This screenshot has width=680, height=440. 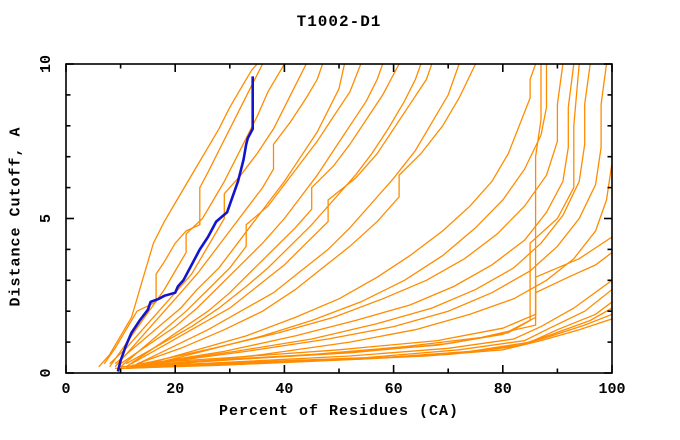 I want to click on x-tick-label: 100, so click(x=611, y=389).